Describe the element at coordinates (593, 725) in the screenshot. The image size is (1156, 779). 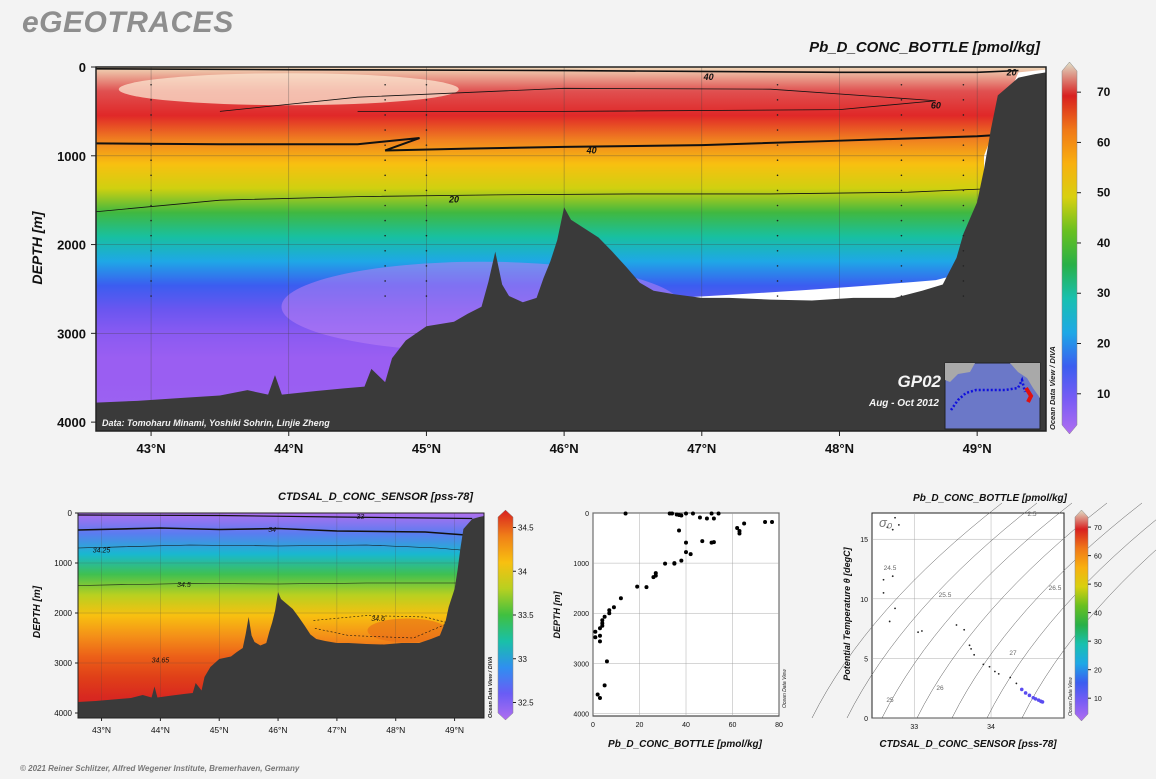
I see `prof-xtick-label-0: 0` at that location.